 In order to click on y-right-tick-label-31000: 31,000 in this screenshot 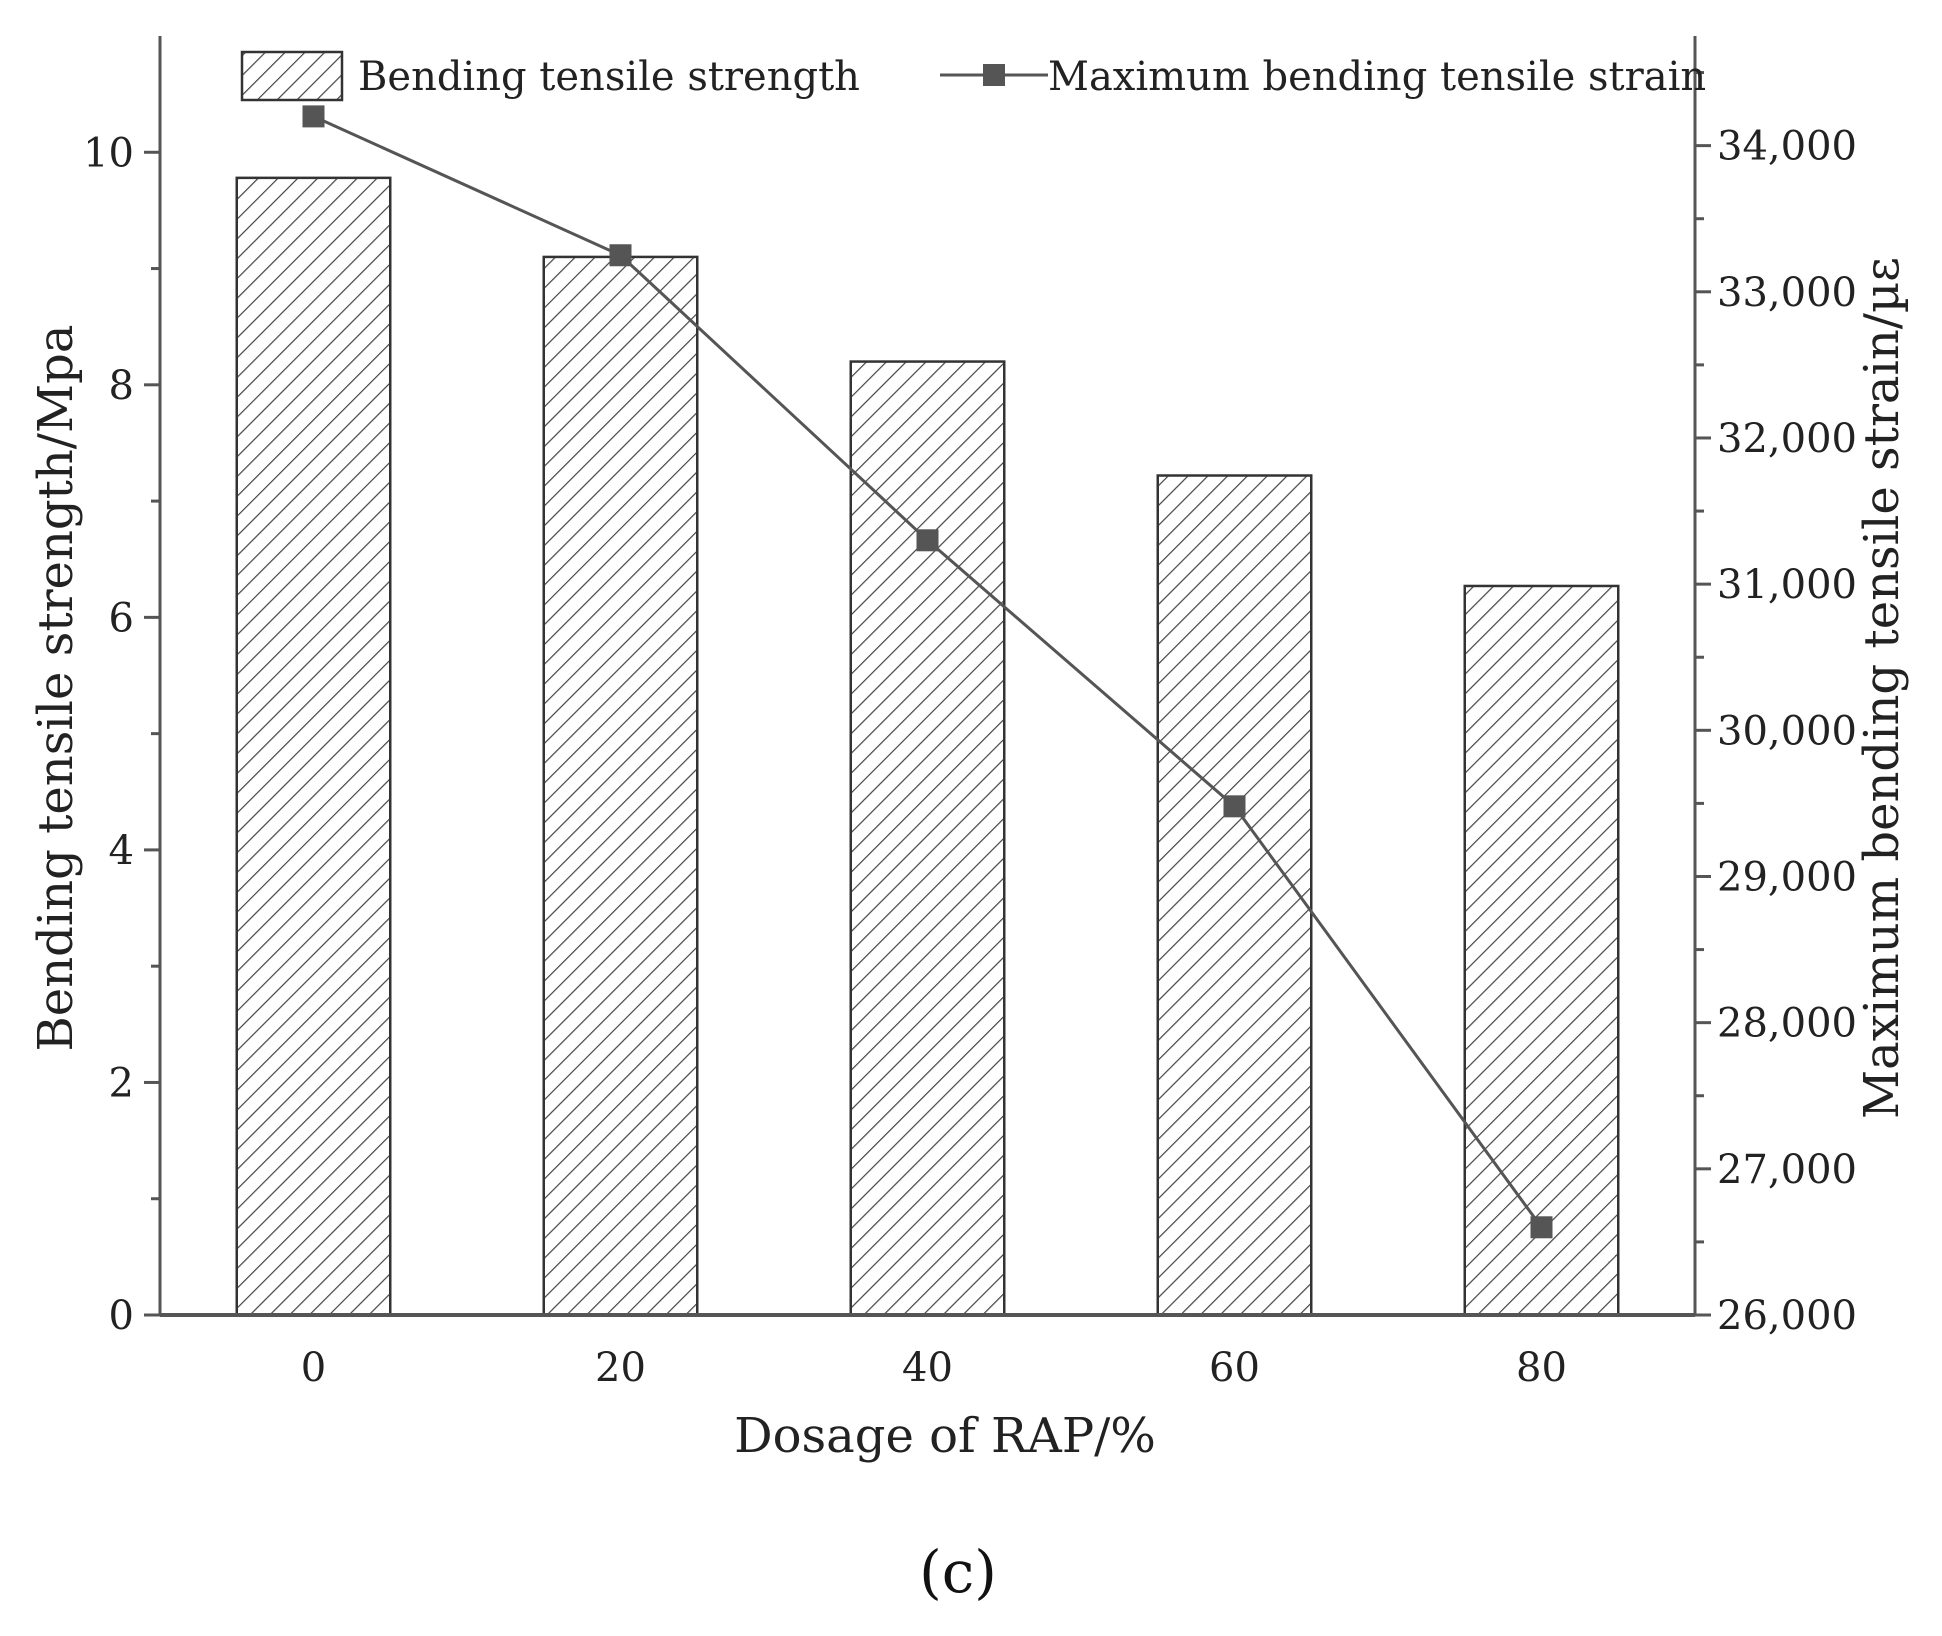, I will do `click(1787, 585)`.